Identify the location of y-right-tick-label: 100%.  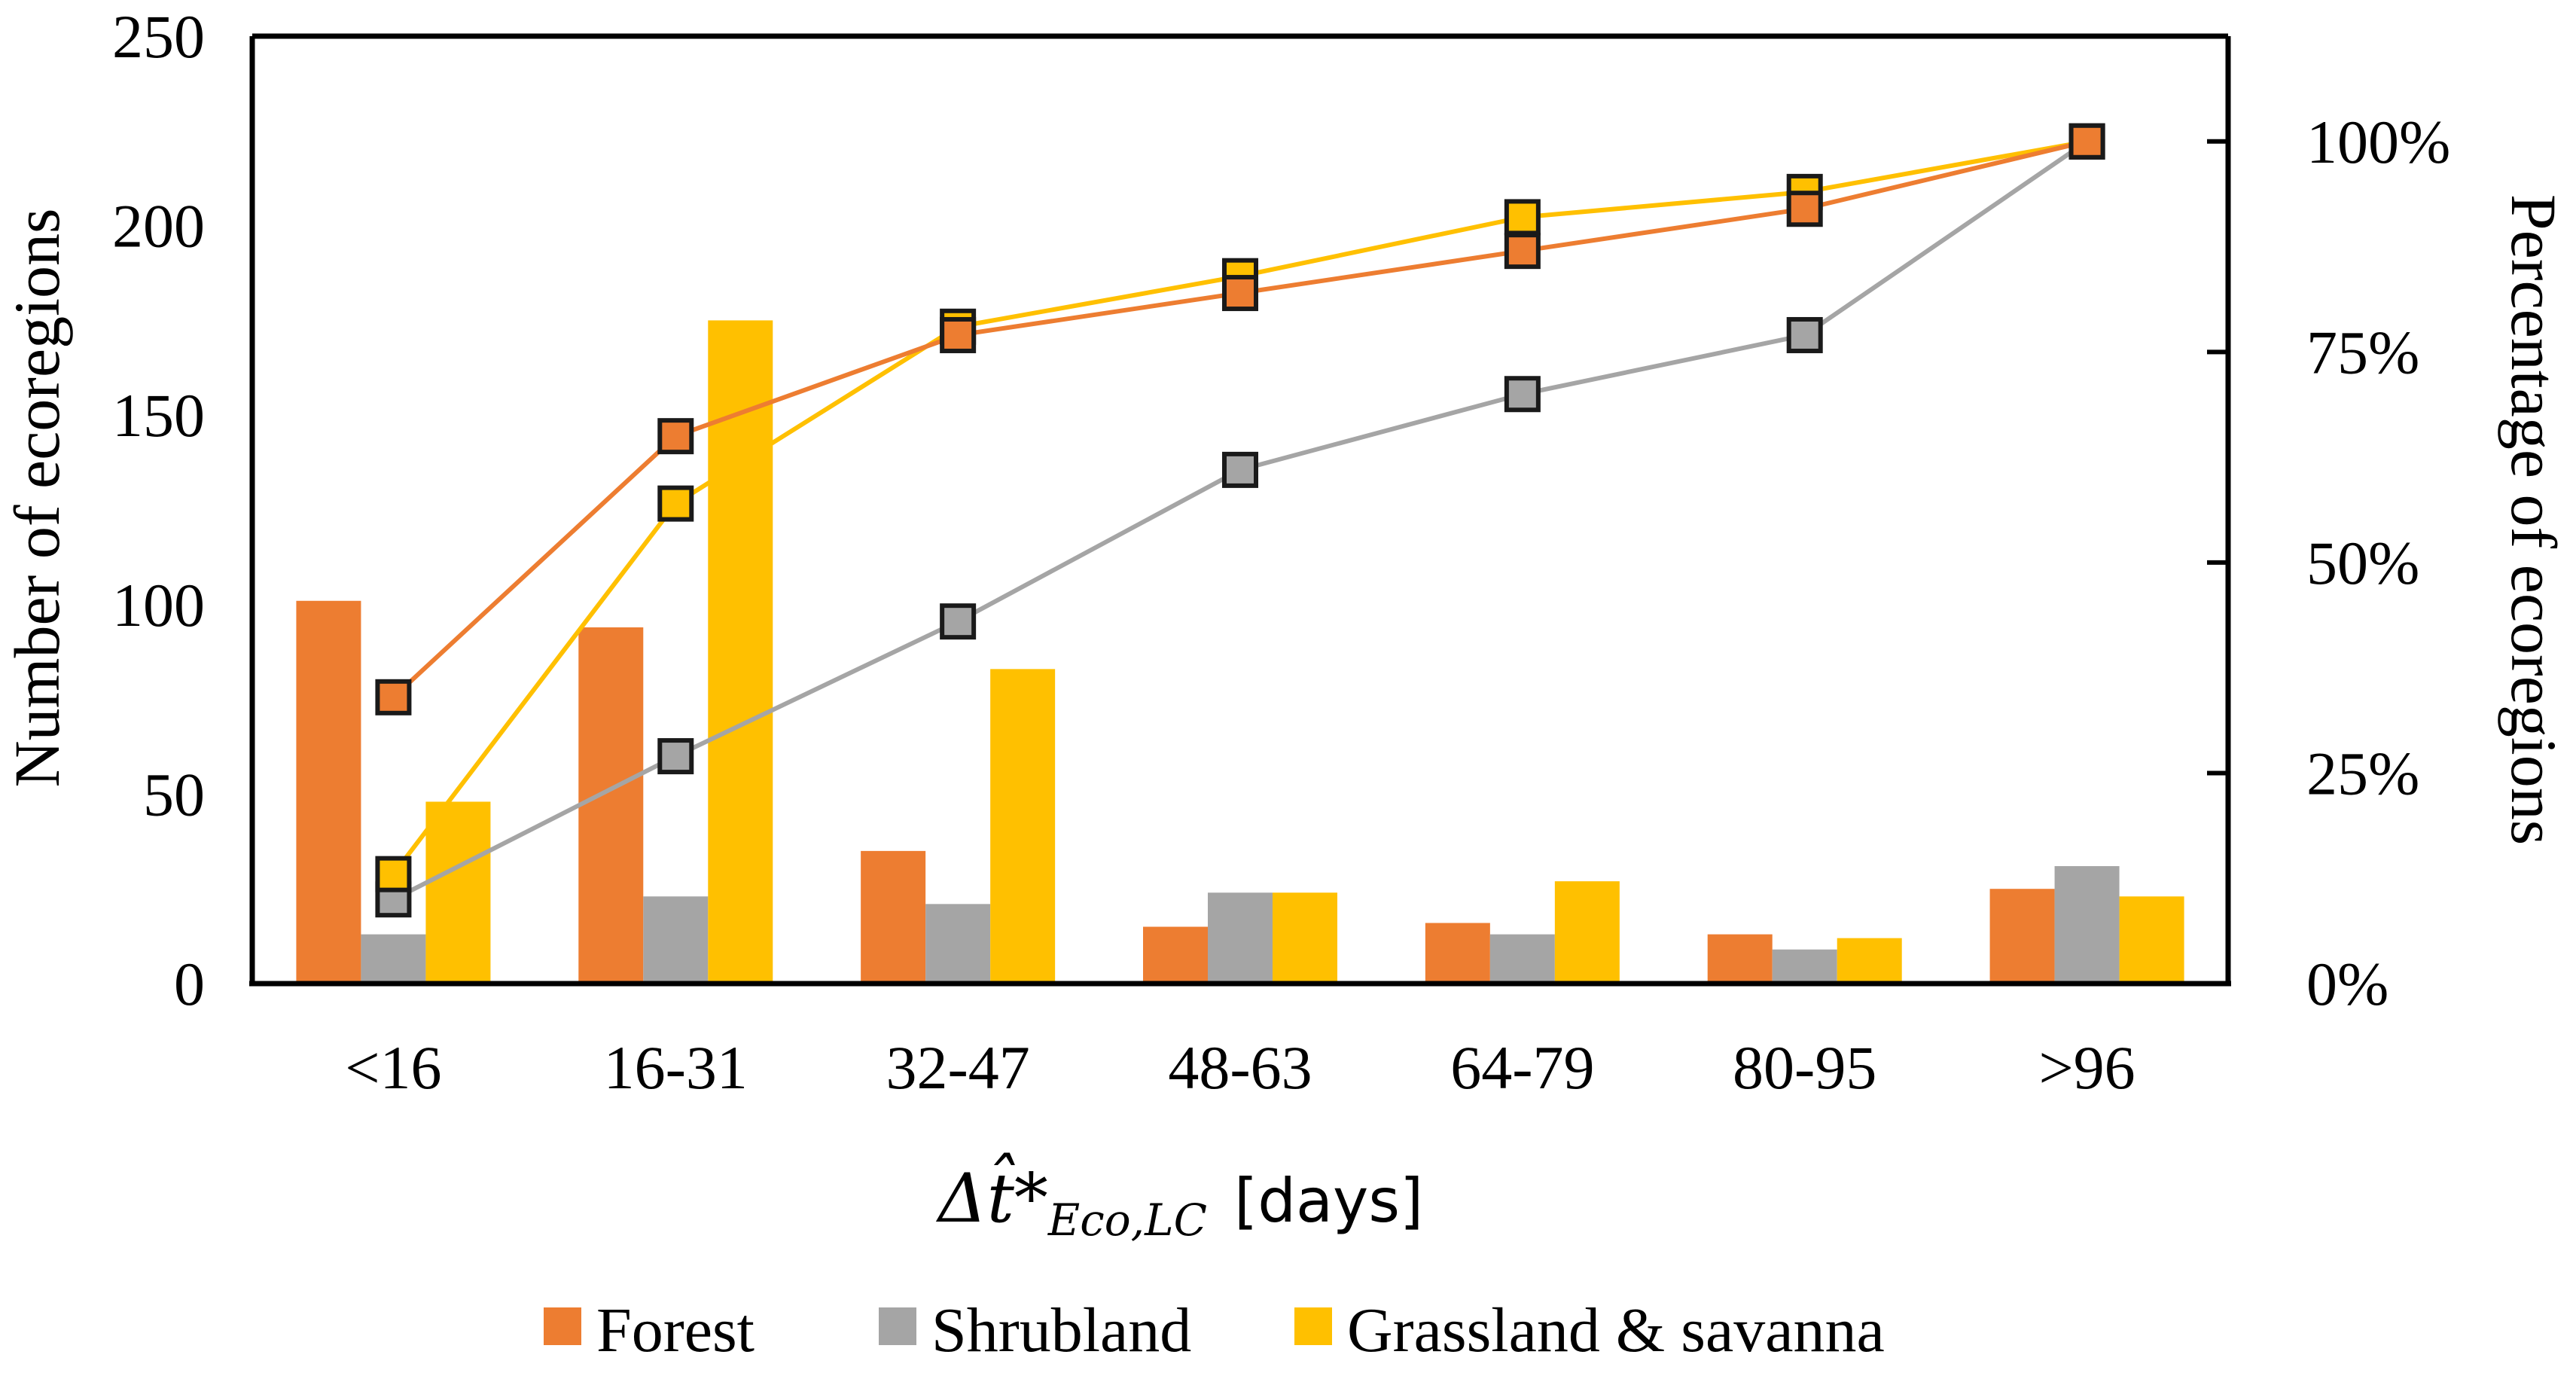
(2378, 142).